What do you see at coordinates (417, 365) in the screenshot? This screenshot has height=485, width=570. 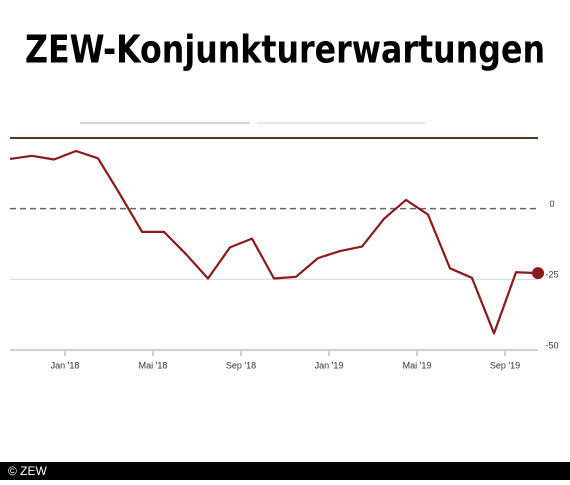 I see `x-tick-label: Mai '19` at bounding box center [417, 365].